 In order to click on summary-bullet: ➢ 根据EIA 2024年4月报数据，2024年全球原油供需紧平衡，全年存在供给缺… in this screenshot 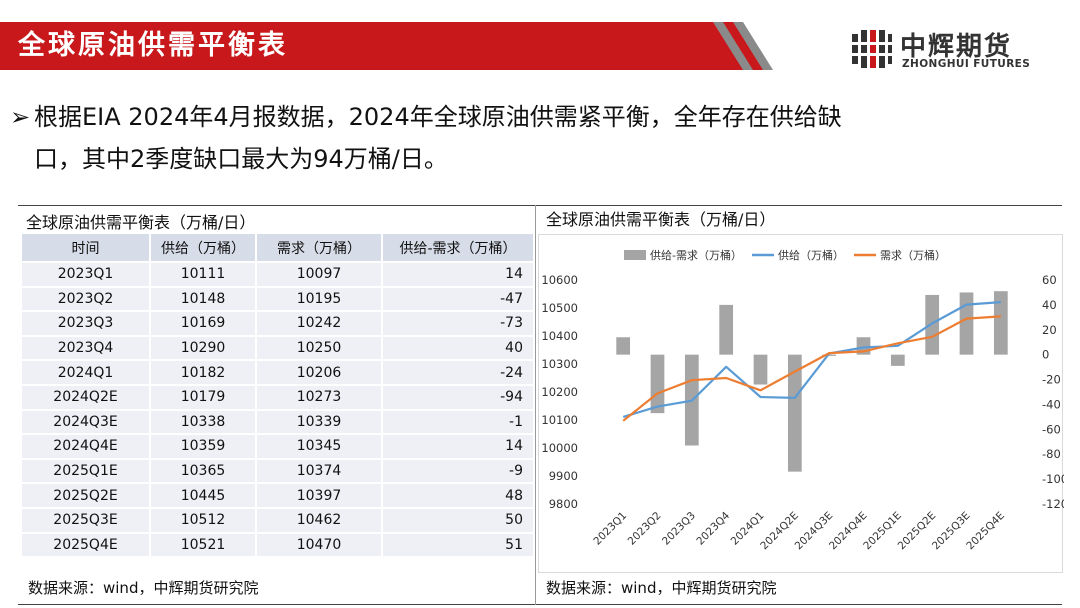, I will do `click(541, 138)`.